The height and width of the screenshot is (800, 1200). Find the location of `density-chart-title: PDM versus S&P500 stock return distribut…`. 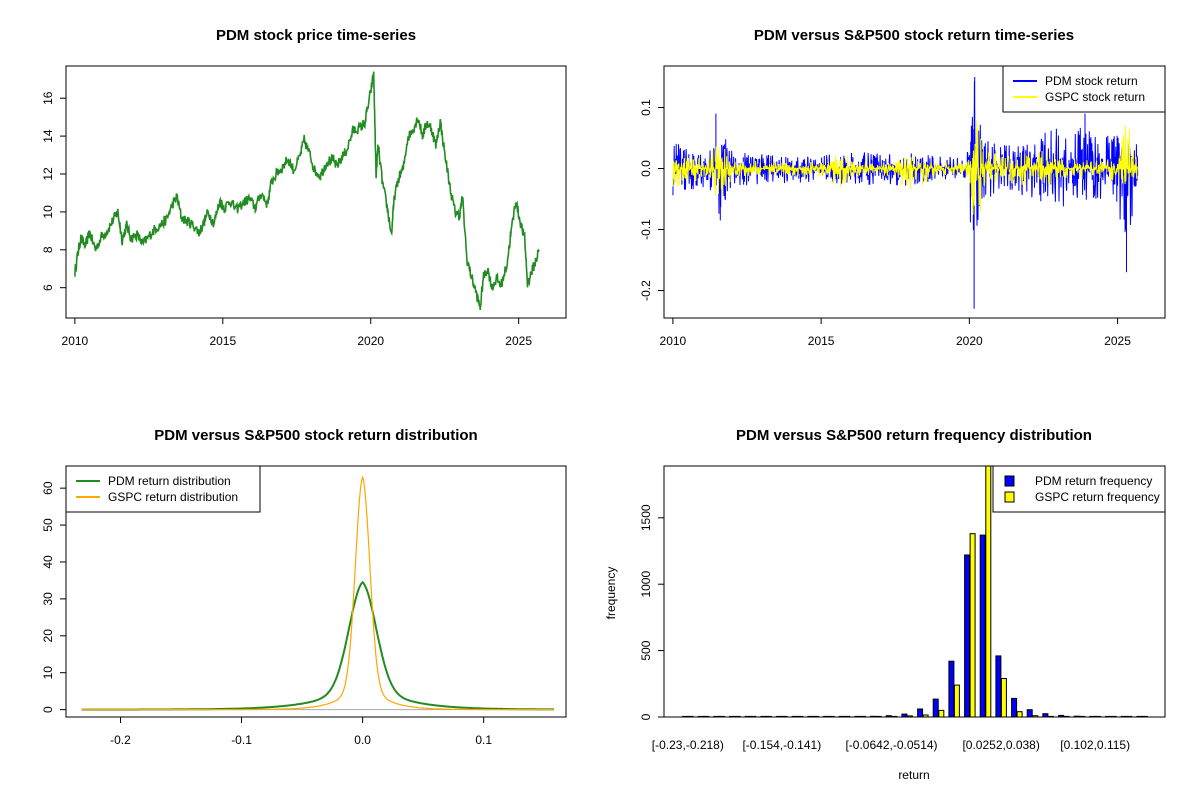

density-chart-title: PDM versus S&P500 stock return distribut… is located at coordinates (315, 435).